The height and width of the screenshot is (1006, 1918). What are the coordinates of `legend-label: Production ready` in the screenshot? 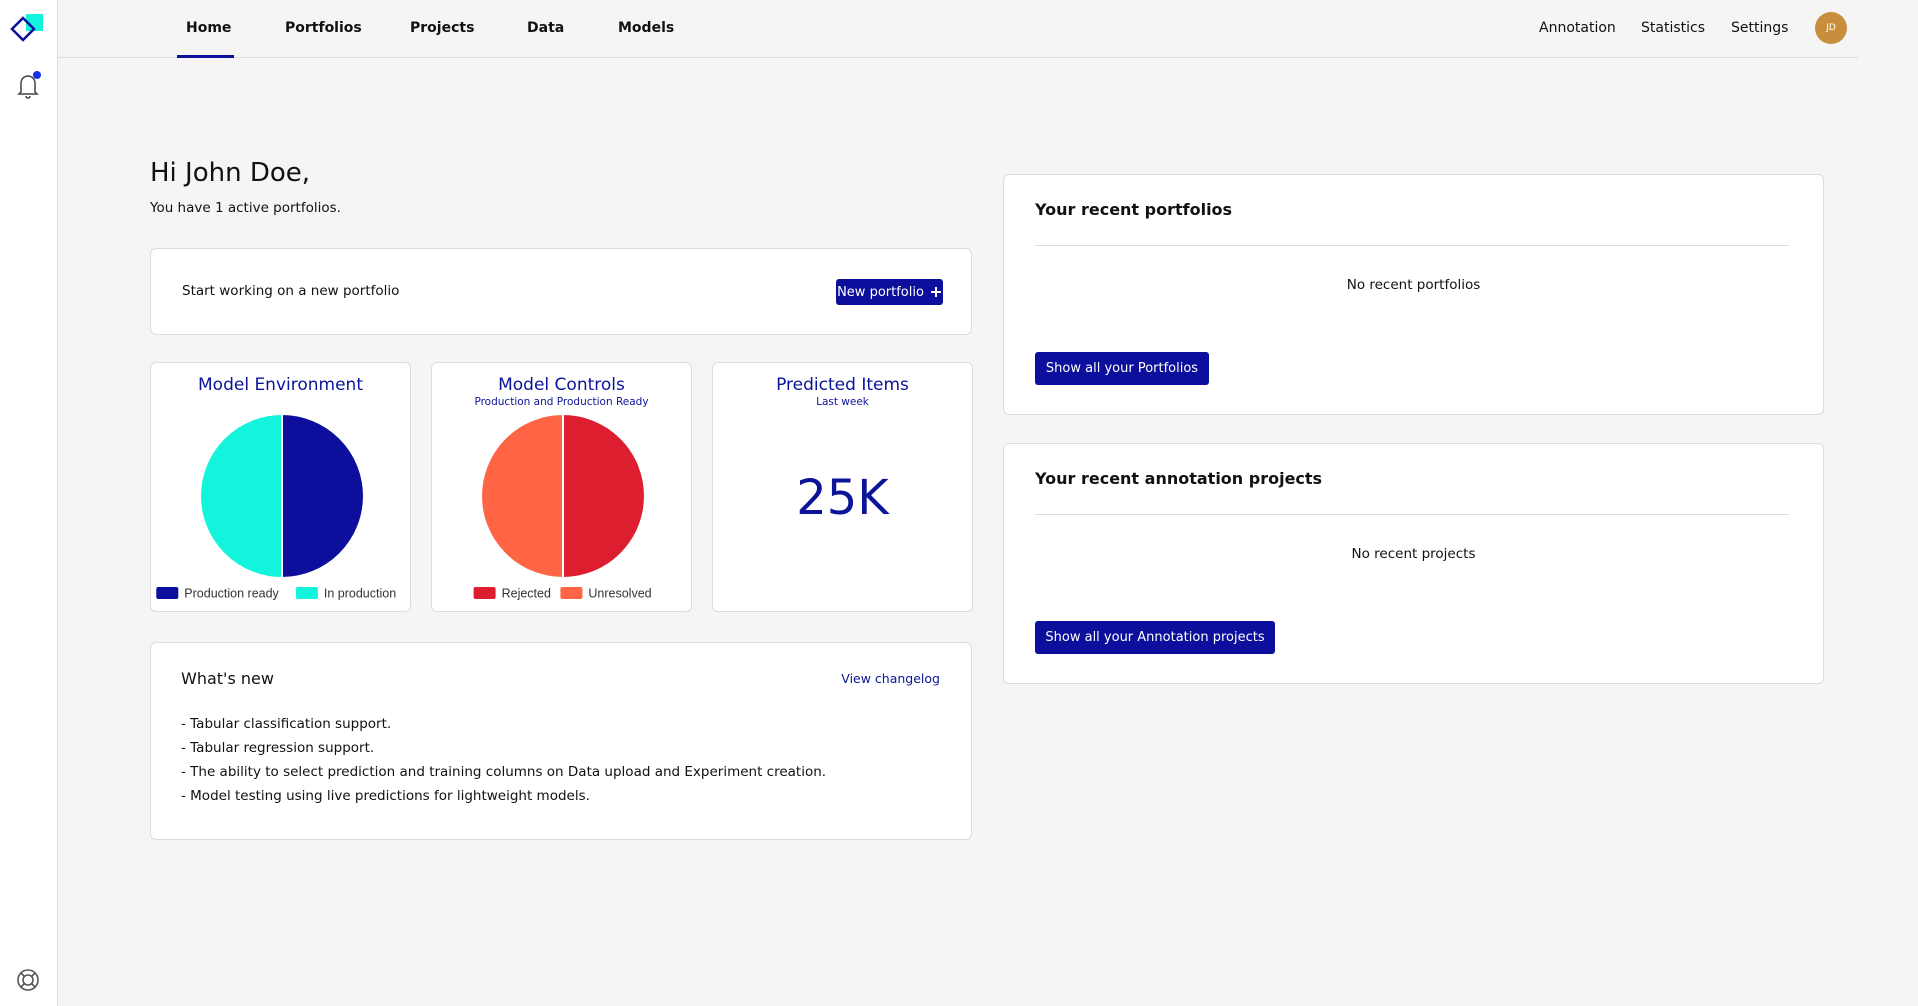 It's located at (231, 593).